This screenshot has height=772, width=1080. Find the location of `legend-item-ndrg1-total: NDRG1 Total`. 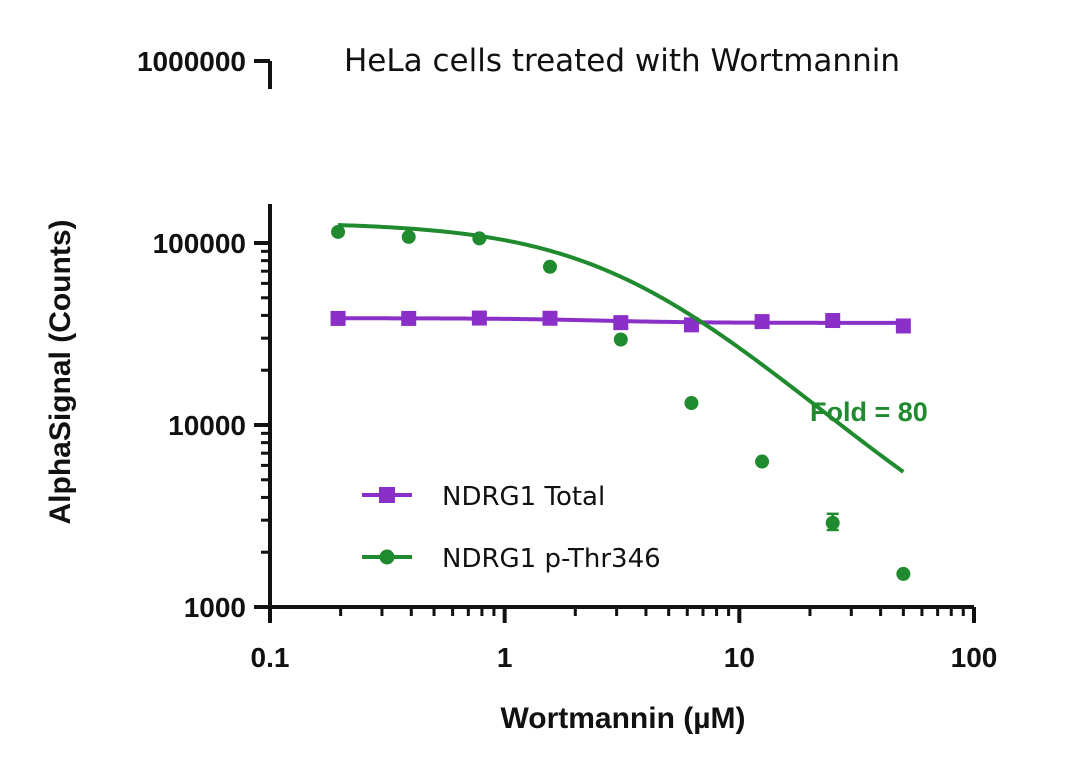

legend-item-ndrg1-total: NDRG1 Total is located at coordinates (483, 497).